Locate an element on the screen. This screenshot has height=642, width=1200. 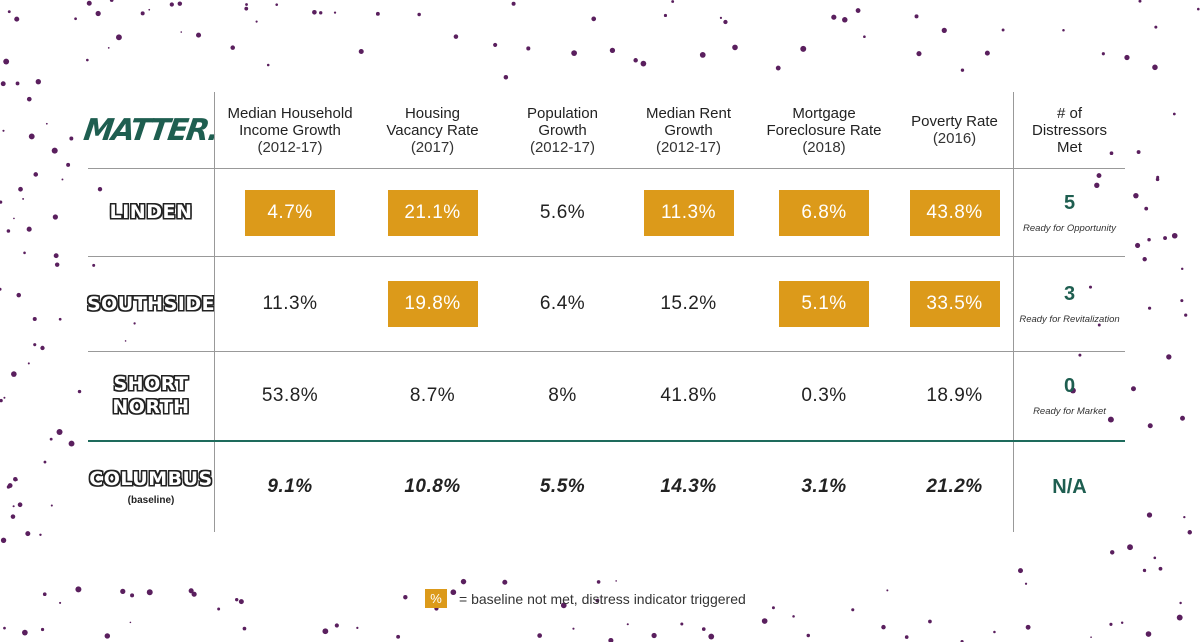
triggered-value: 21.1% is located at coordinates (432, 212).